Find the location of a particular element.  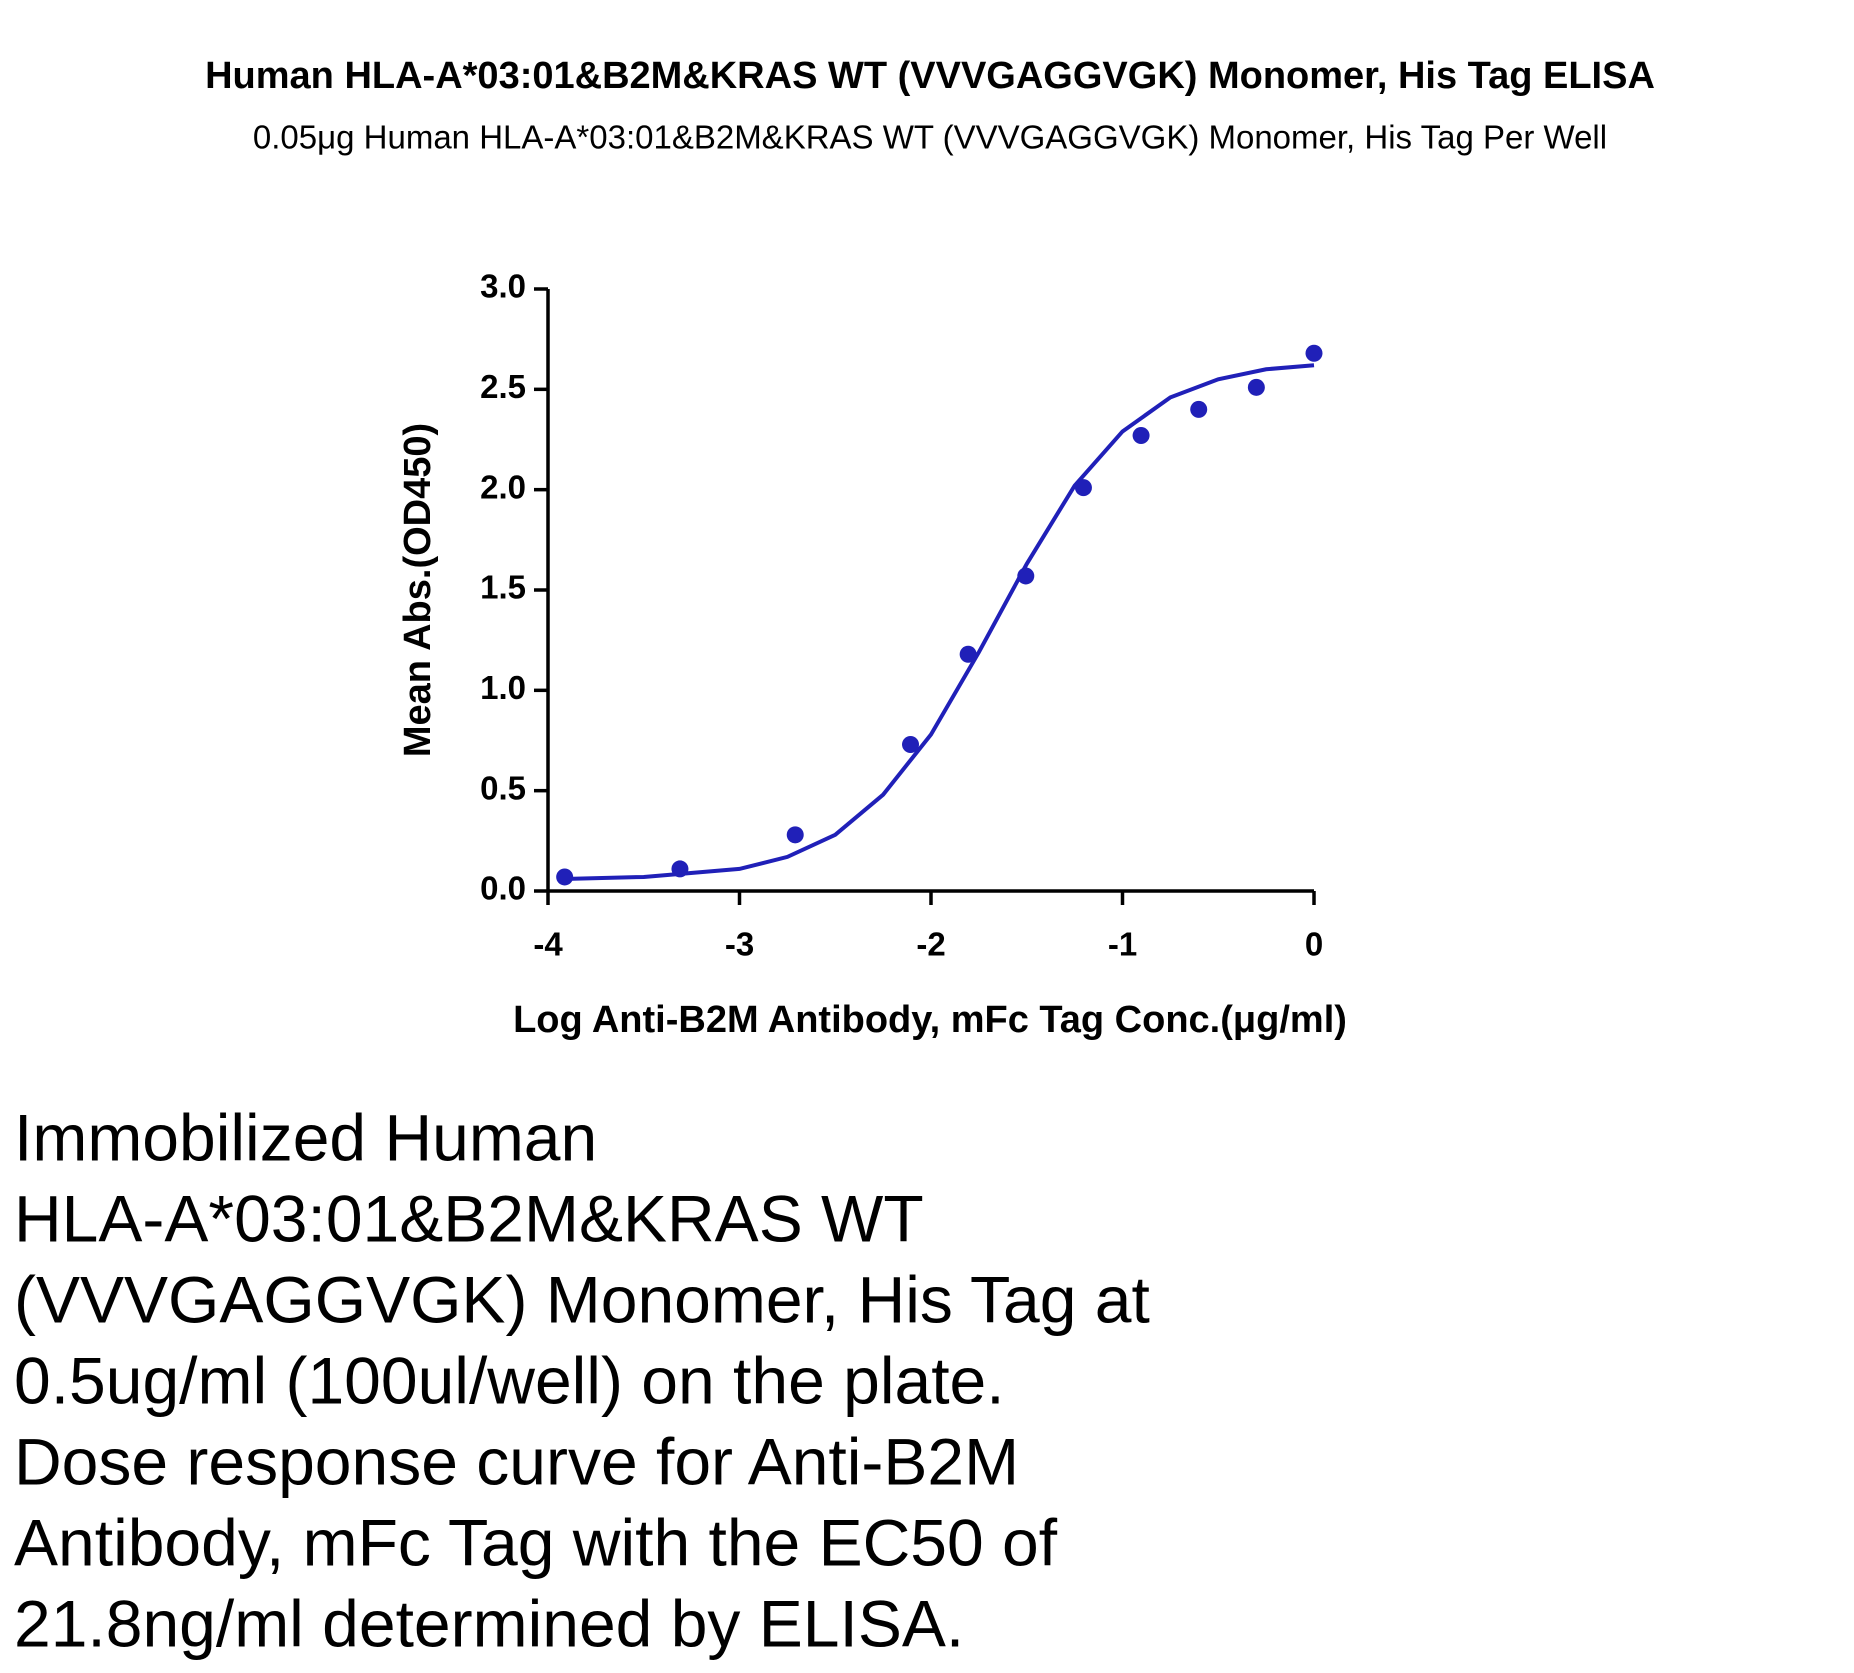

x-tick-label: -3 is located at coordinates (739, 944).